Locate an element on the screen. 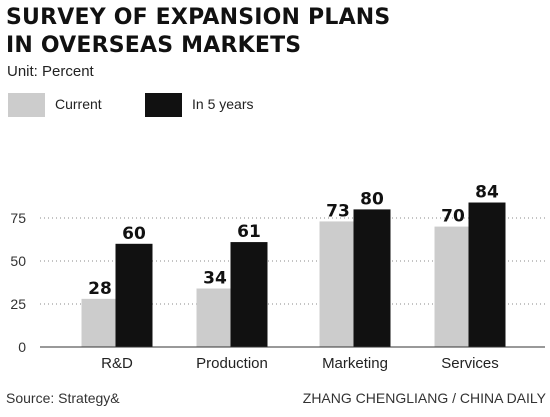 Image resolution: width=550 pixels, height=417 pixels. data-label-in-5-years-services: 84 is located at coordinates (487, 193).